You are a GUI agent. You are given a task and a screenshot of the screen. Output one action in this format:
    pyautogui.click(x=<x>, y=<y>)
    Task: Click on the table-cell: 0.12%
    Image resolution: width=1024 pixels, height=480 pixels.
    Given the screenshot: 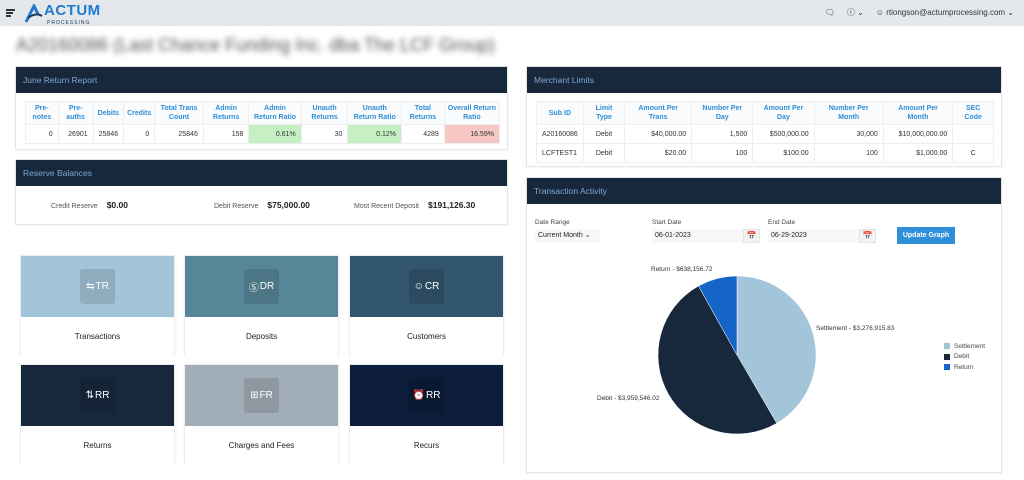 What is the action you would take?
    pyautogui.click(x=375, y=134)
    